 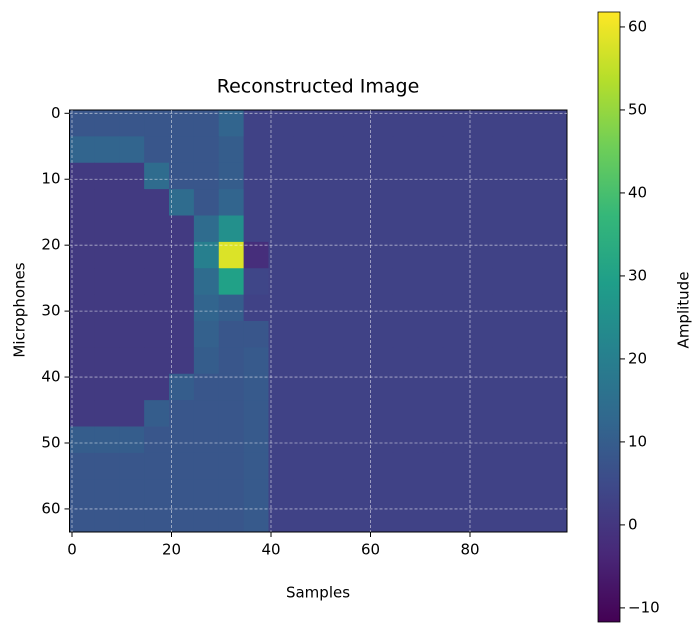 I want to click on y-tick-label: 50, so click(x=50, y=442).